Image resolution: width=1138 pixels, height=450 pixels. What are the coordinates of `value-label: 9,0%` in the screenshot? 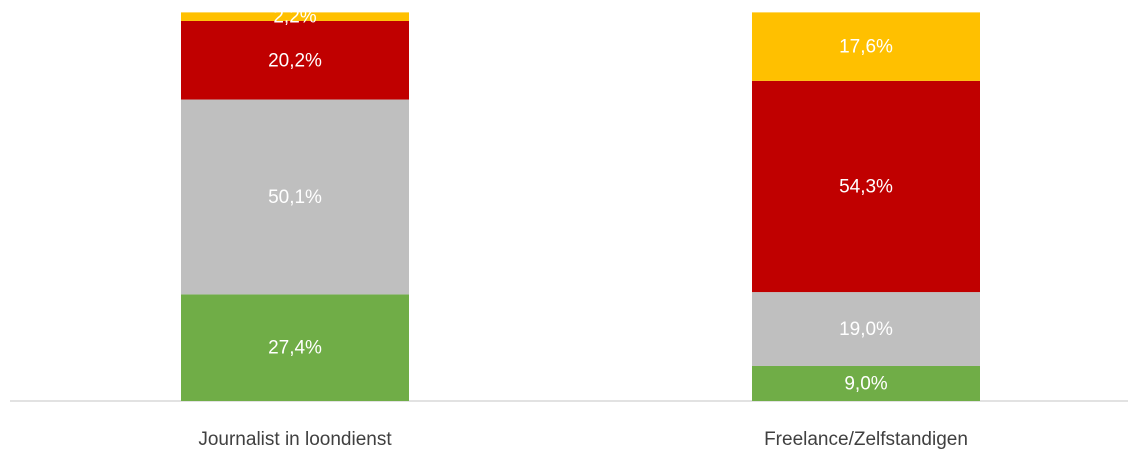 It's located at (865, 384).